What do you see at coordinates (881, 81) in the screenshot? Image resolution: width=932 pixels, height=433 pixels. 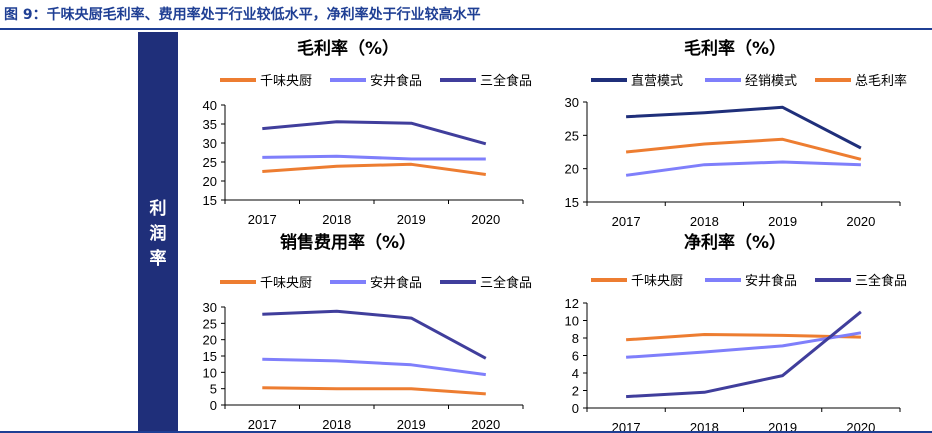 I see `legend-label: 总毛利率` at bounding box center [881, 81].